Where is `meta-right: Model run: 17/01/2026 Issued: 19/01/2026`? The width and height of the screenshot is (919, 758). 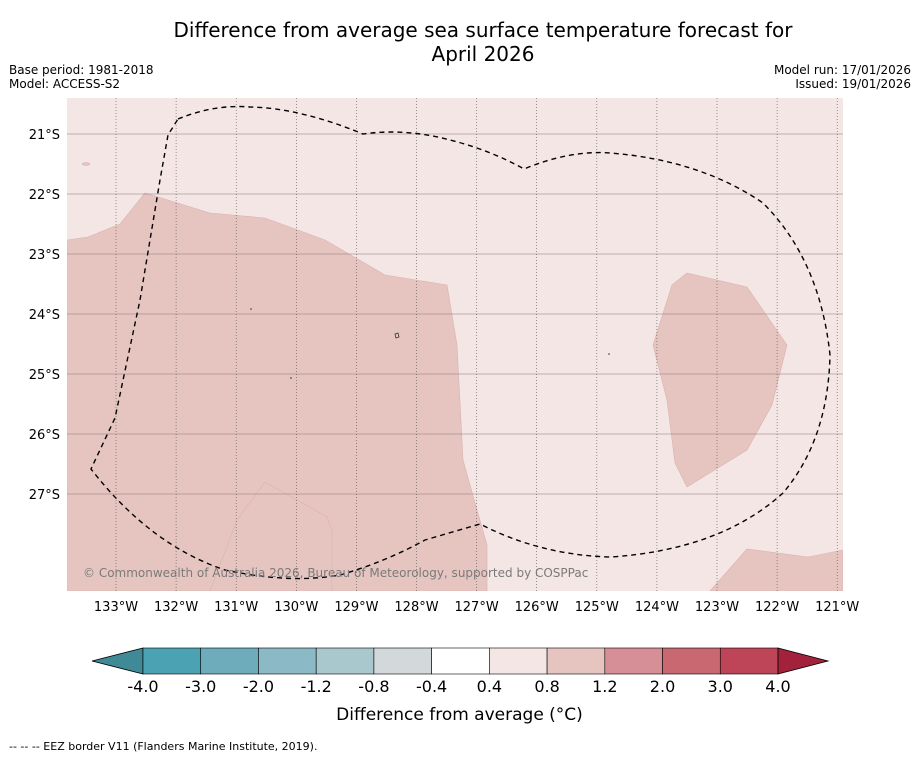 meta-right: Model run: 17/01/2026 Issued: 19/01/2026 is located at coordinates (842, 77).